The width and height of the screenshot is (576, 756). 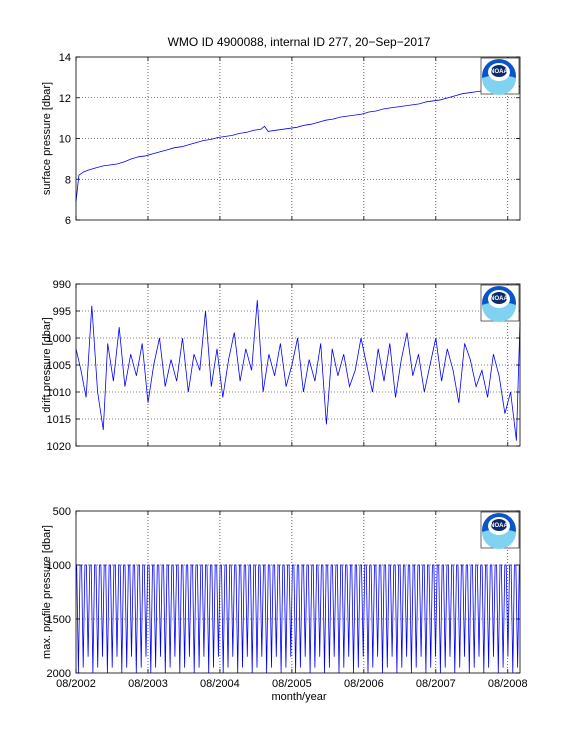 What do you see at coordinates (76, 684) in the screenshot?
I see `x-tick-label: 08/2002` at bounding box center [76, 684].